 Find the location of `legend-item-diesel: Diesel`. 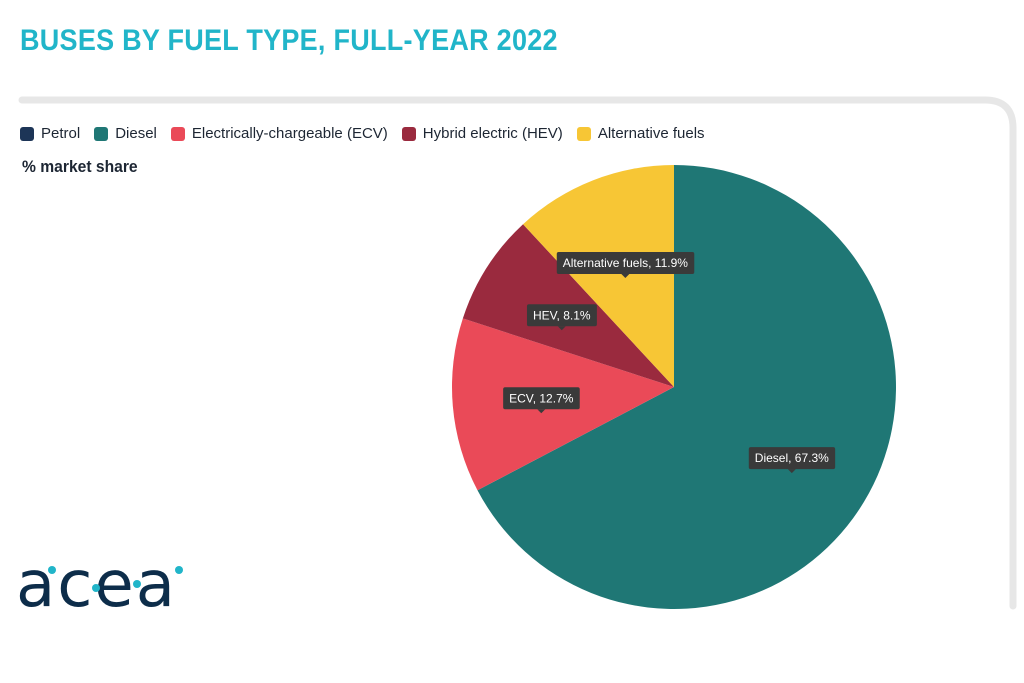

legend-item-diesel: Diesel is located at coordinates (125, 133).